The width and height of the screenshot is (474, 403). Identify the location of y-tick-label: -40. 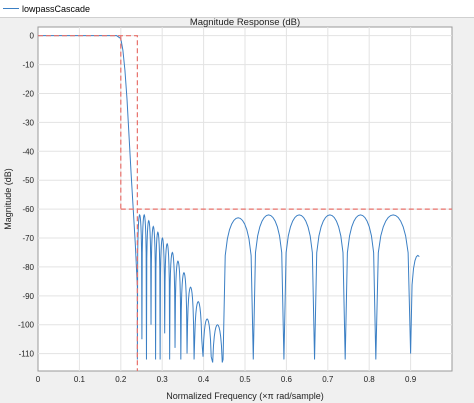
(28, 151).